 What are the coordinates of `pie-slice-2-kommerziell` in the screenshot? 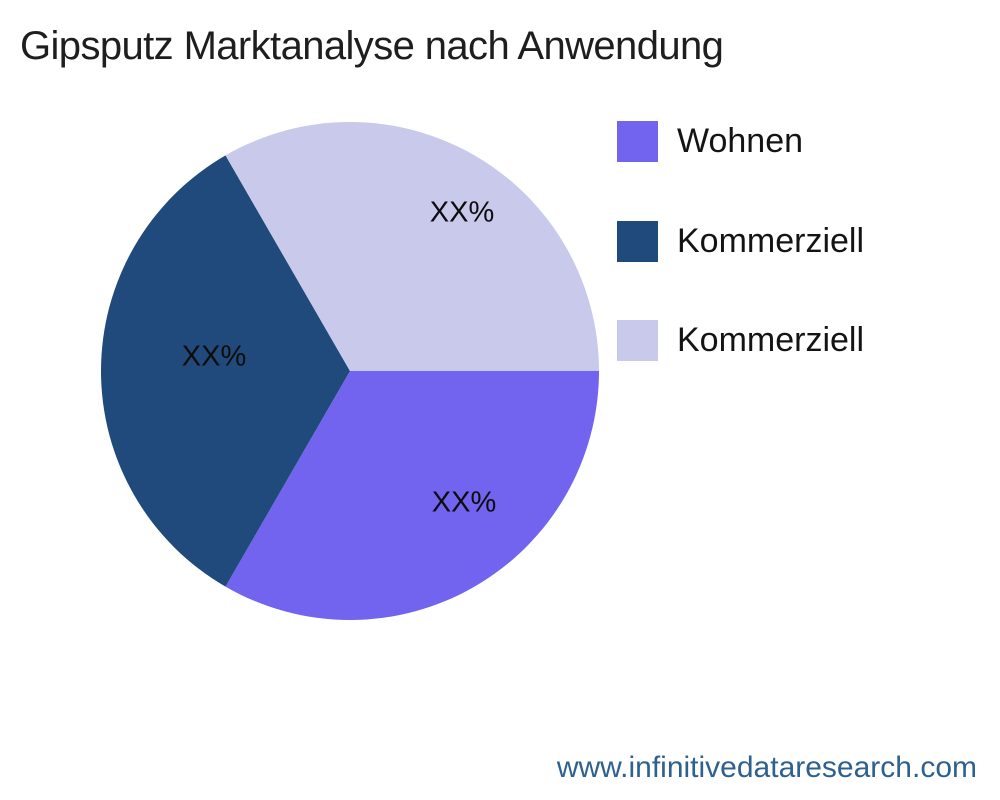 It's located at (412, 246).